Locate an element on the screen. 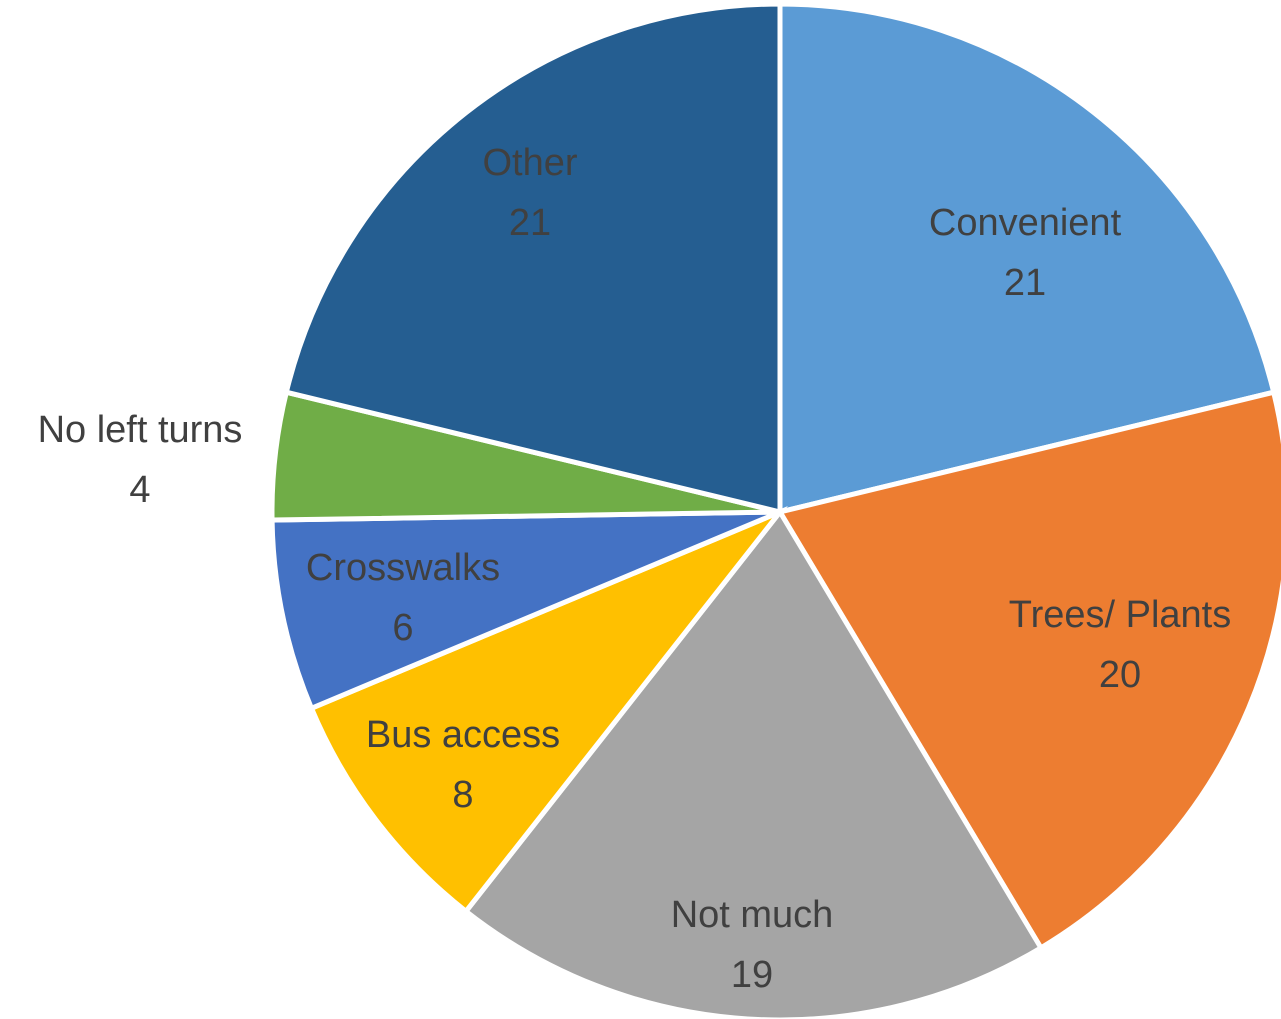 This screenshot has width=1281, height=1019. pie-slice-crosswalks is located at coordinates (525, 610).